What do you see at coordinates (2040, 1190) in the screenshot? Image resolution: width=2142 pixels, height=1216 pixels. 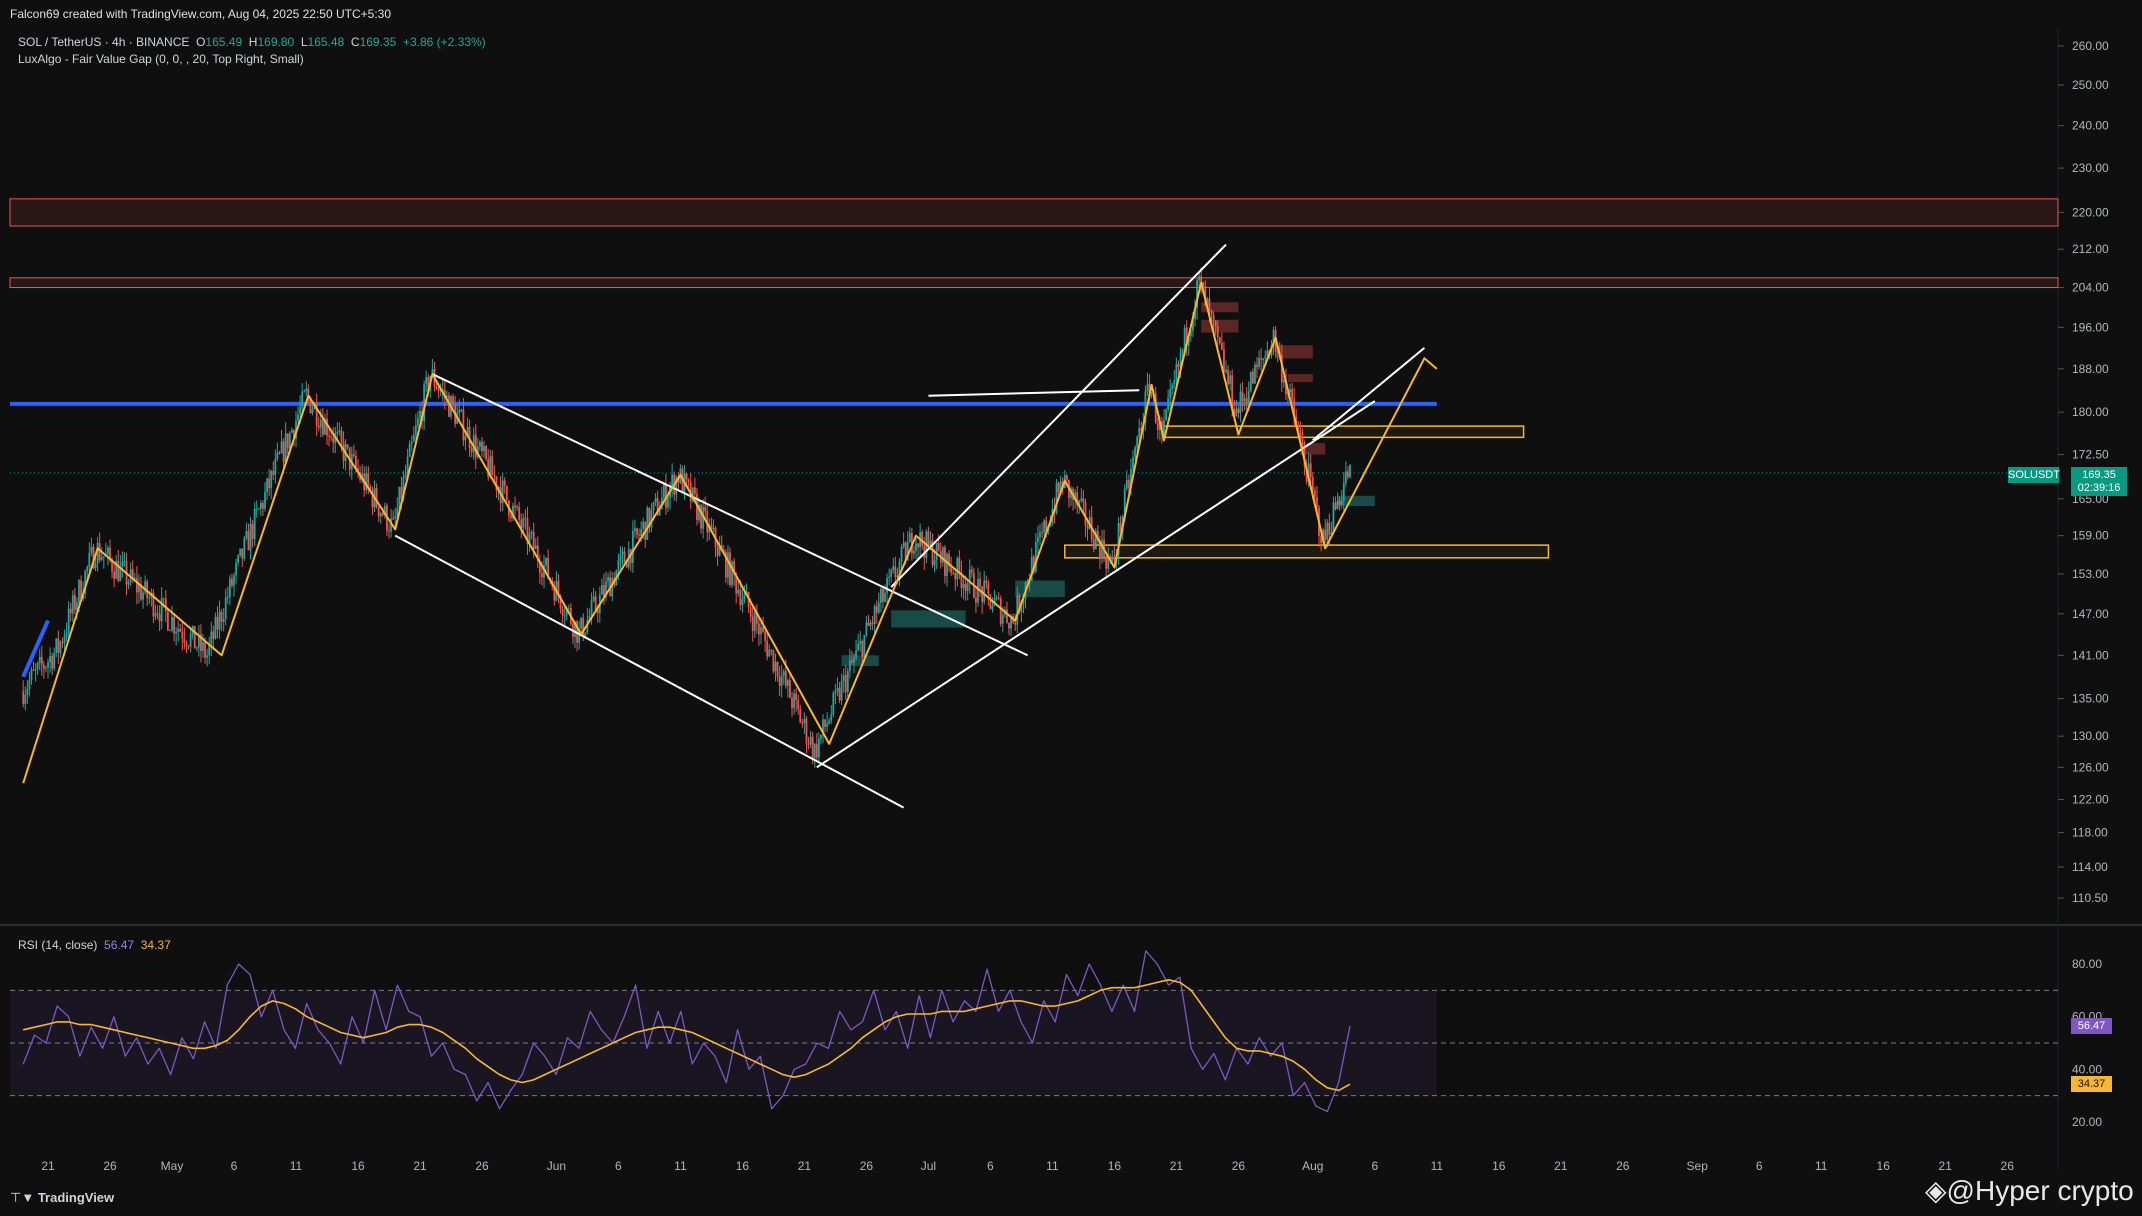 I see `watermark-text: @Hyper crypto` at bounding box center [2040, 1190].